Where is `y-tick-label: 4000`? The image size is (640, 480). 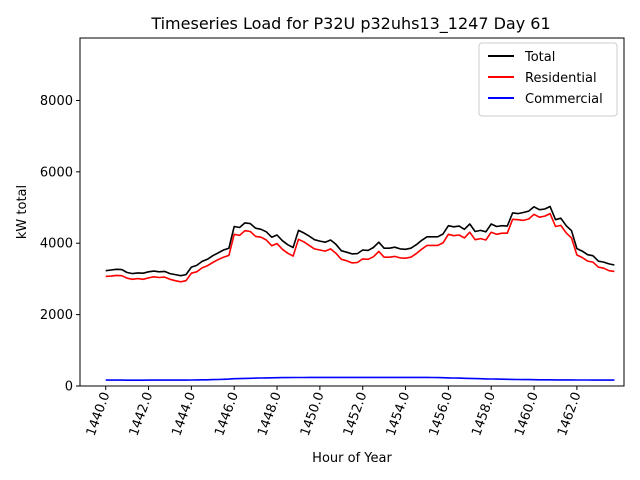
y-tick-label: 4000 is located at coordinates (56, 244).